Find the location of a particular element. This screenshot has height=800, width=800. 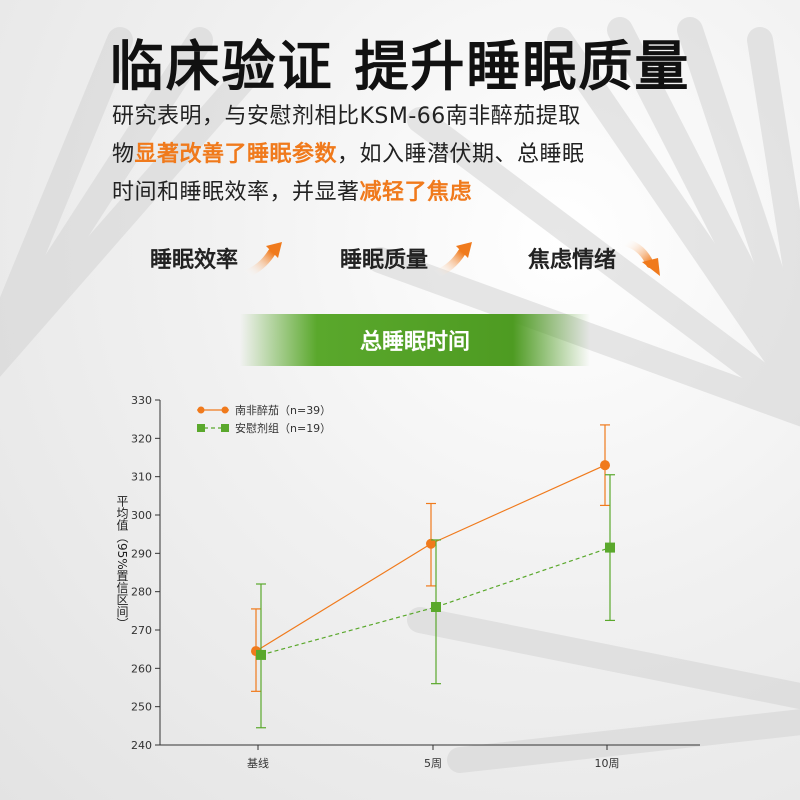

intro-line-2: 物显著改善了睡眠参数，如入睡潜伏期、总睡眠 is located at coordinates (412, 155).